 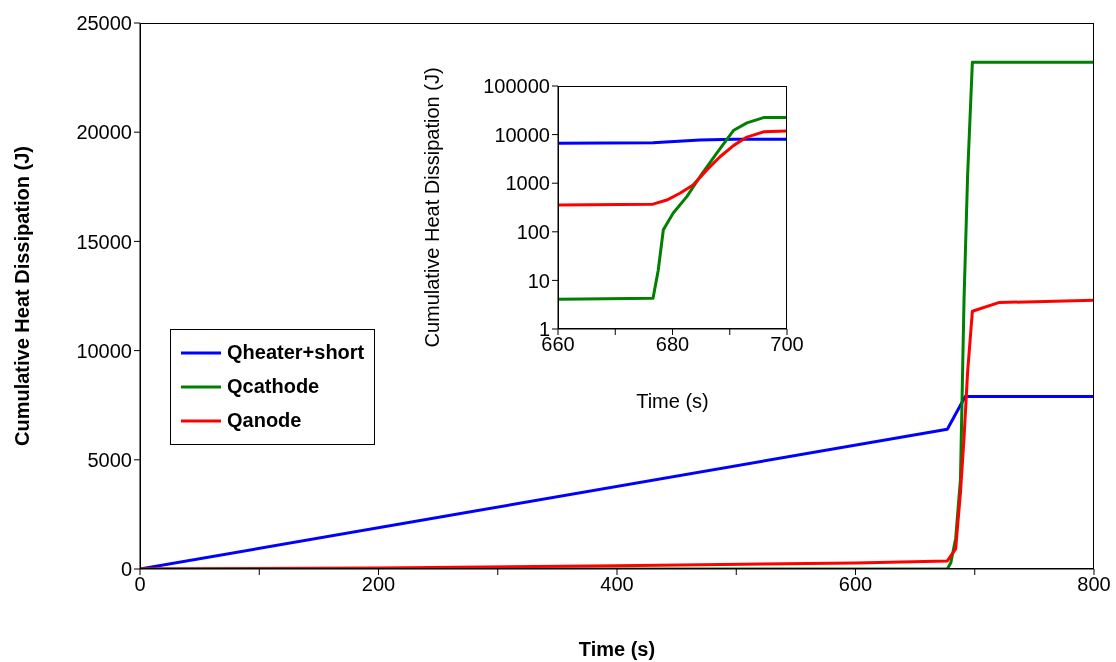 I want to click on y-tick-label: 100, so click(x=533, y=231).